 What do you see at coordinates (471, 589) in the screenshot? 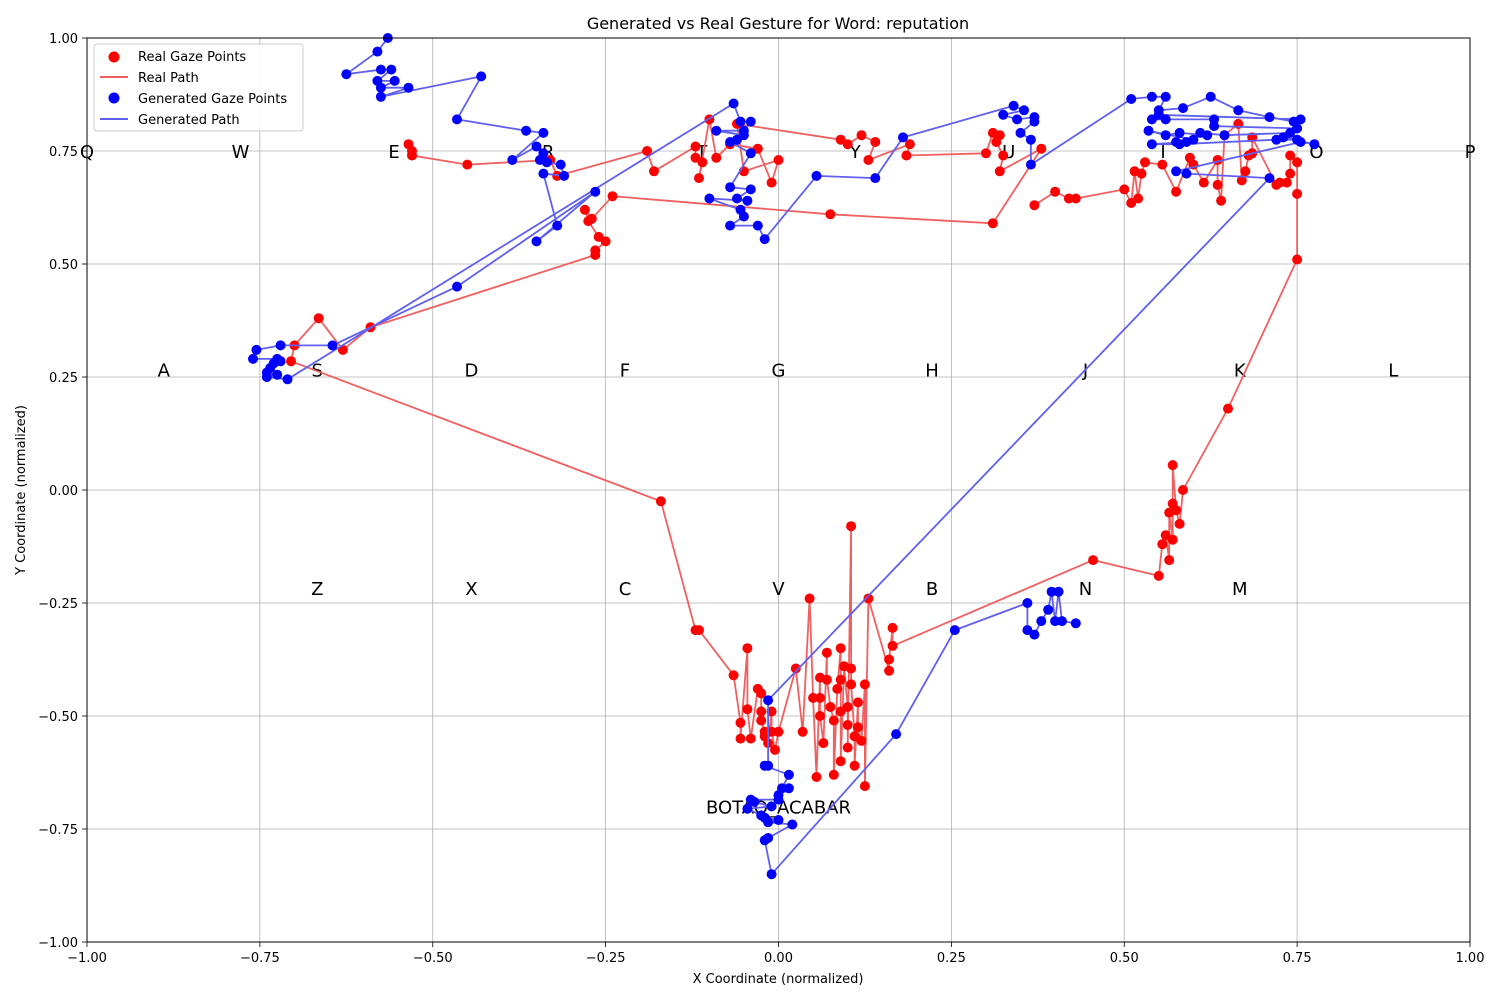
I see `key-label-x: X` at bounding box center [471, 589].